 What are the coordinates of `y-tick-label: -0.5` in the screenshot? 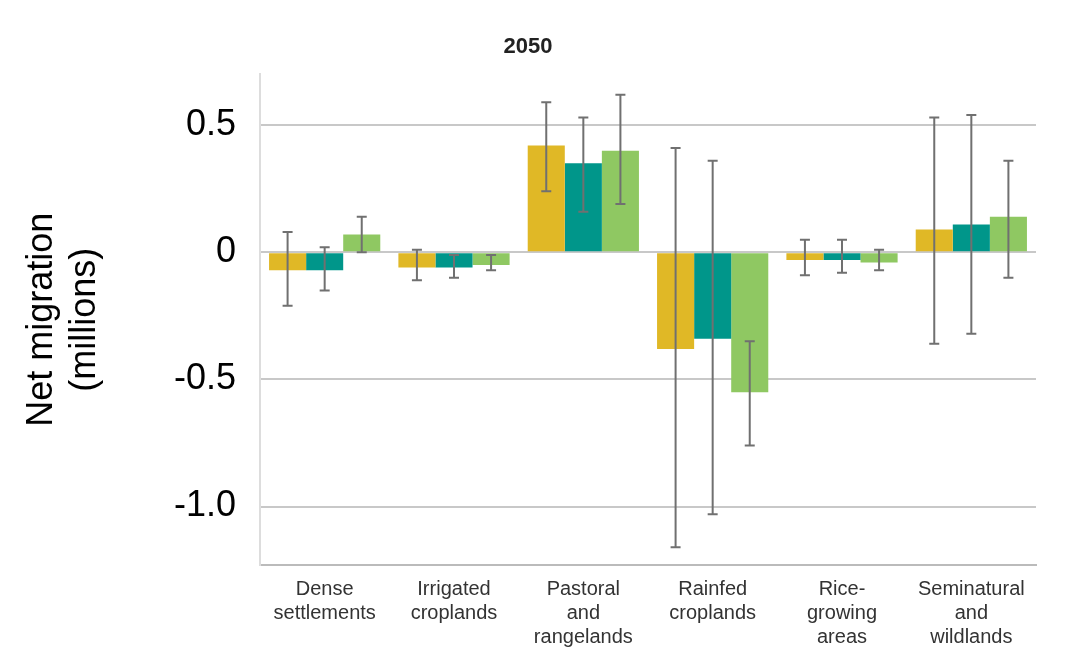 It's located at (204, 377).